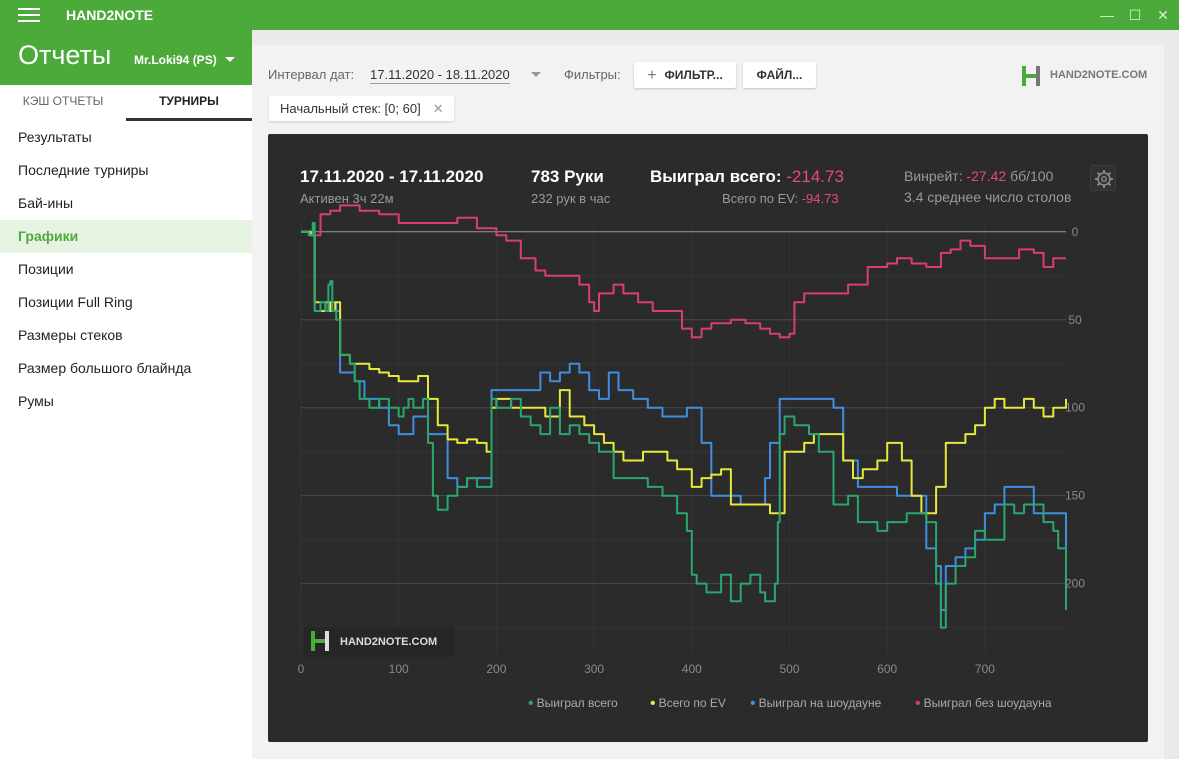 The width and height of the screenshot is (1179, 759). I want to click on report-tabs: КЭШ ОТЧЕТЫ ТУРНИРЫ, so click(126, 103).